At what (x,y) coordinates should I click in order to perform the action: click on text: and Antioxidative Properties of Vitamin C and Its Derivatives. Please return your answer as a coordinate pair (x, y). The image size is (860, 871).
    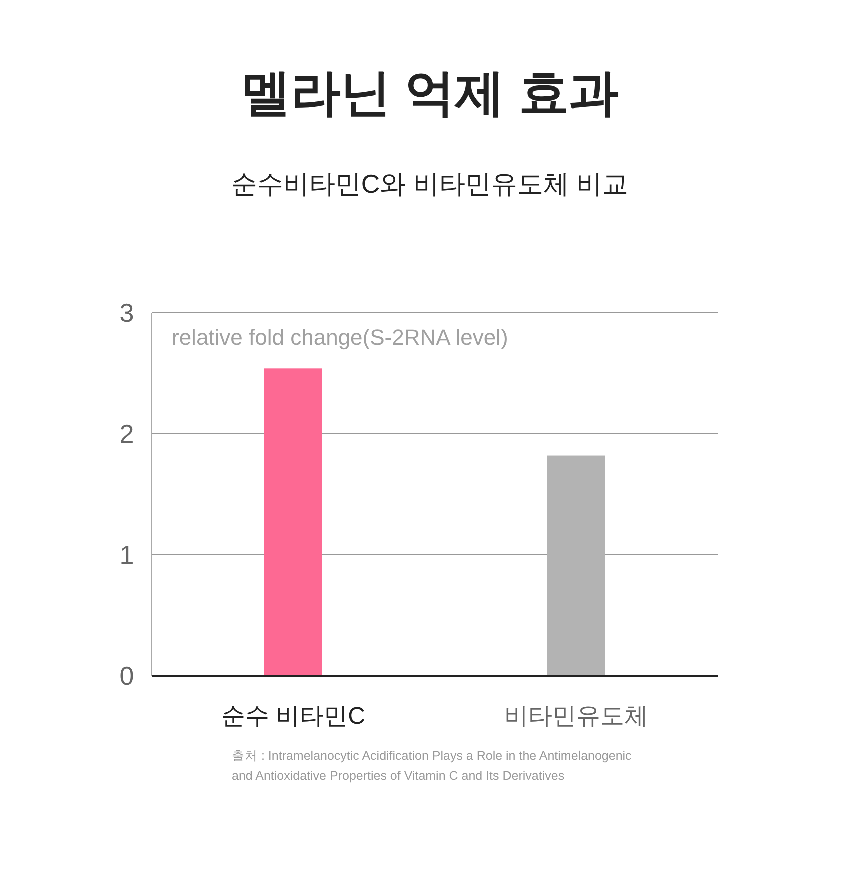
    Looking at the image, I should click on (398, 776).